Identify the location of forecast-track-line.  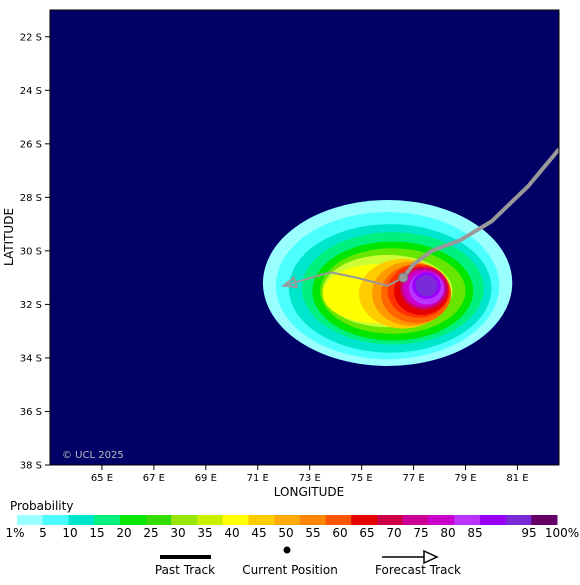
(343, 279).